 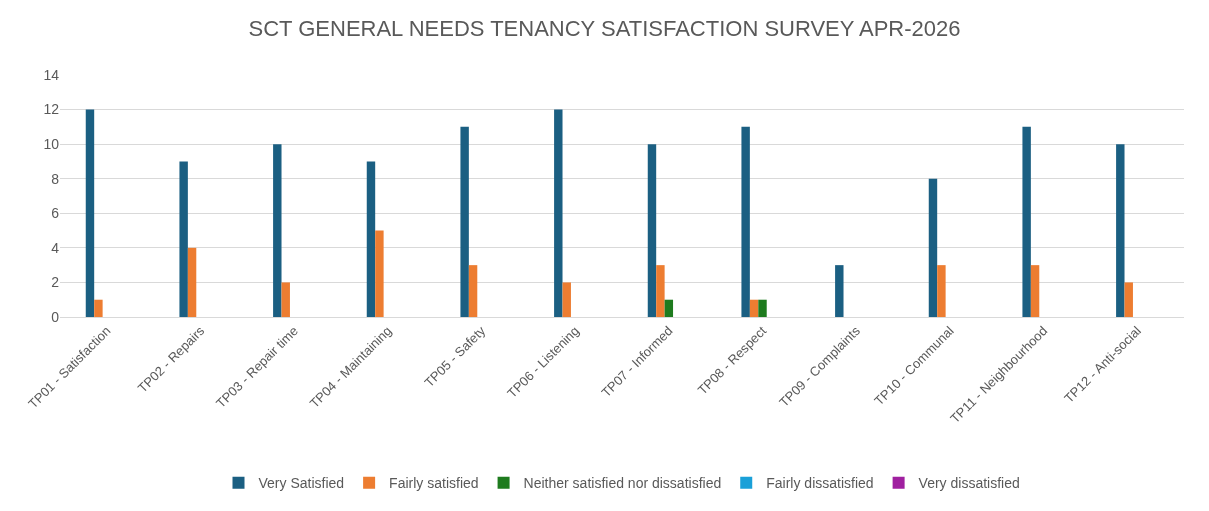 What do you see at coordinates (820, 483) in the screenshot?
I see `legend-label: Fairly dissatisfied` at bounding box center [820, 483].